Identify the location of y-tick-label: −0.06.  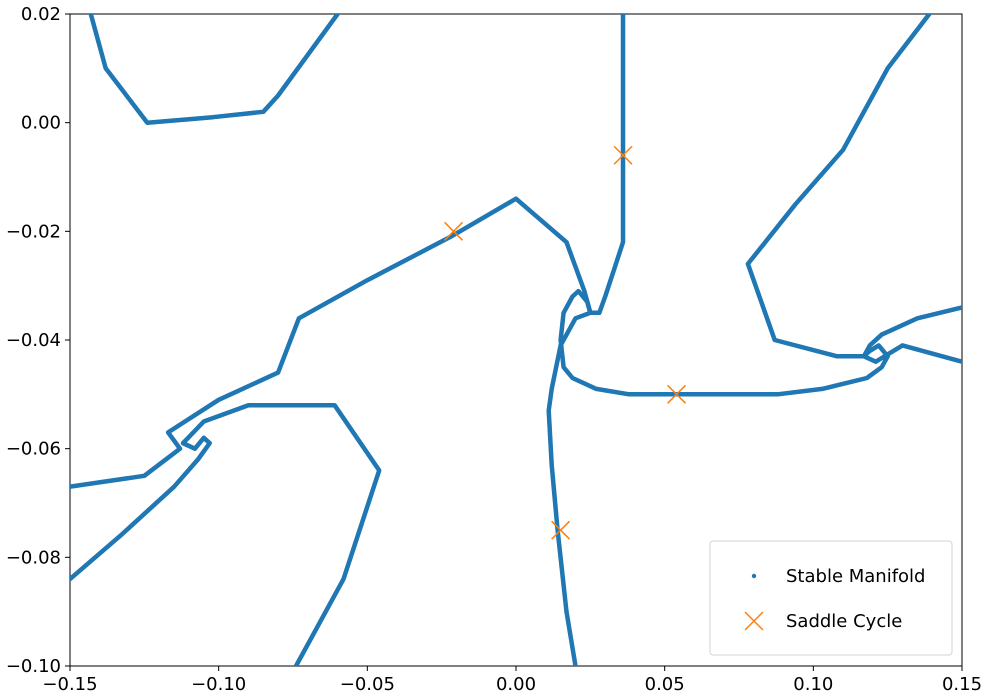
(33, 449).